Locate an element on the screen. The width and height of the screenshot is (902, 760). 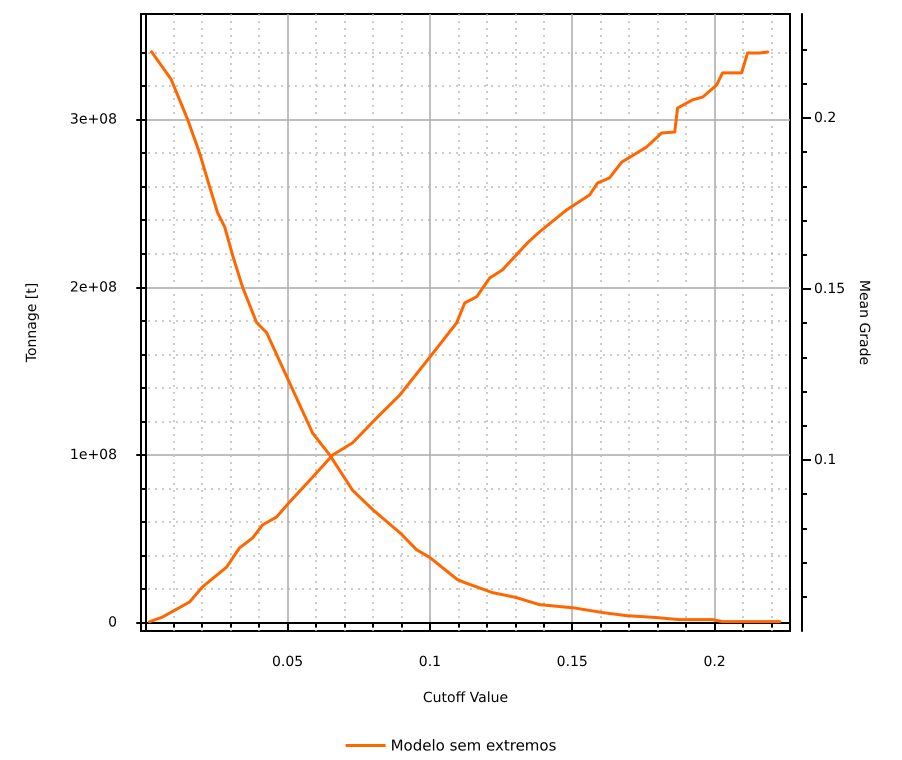
y-tick-label: 1e+08 is located at coordinates (93, 454).